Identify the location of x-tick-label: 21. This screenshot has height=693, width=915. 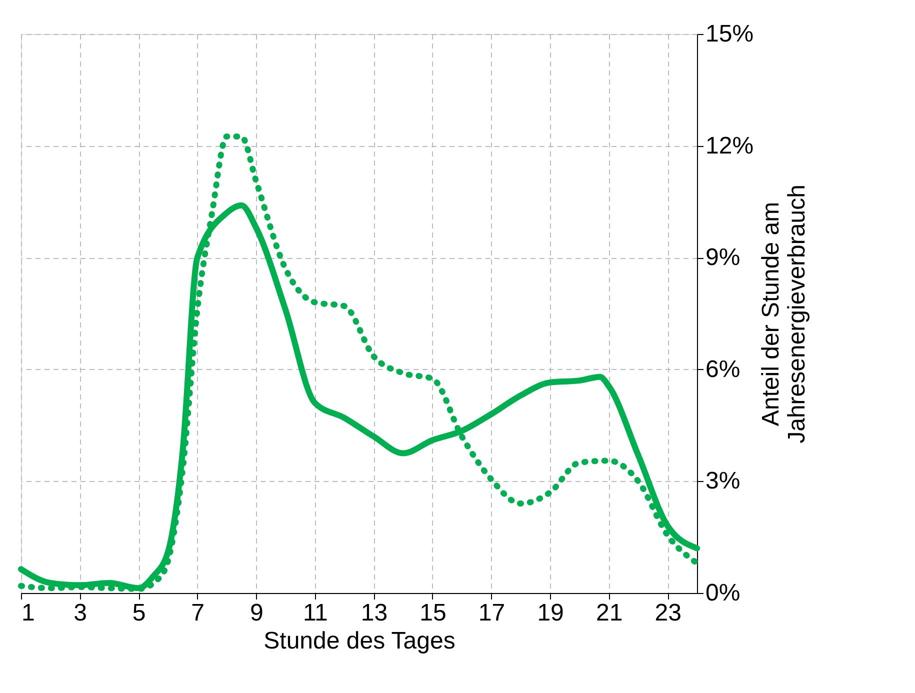
(609, 613).